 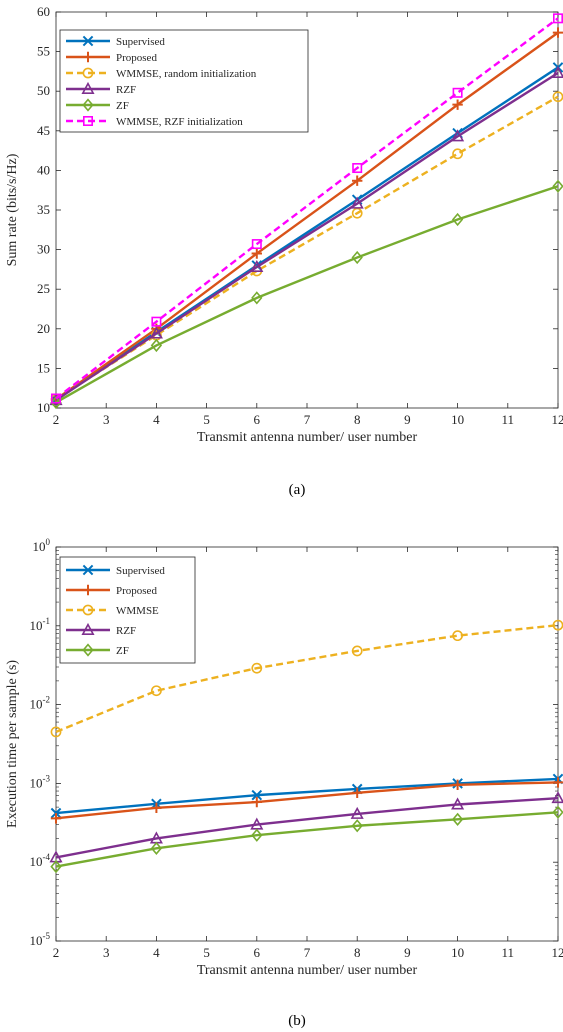 I want to click on y-tick-label: 10⁰, so click(x=42, y=545).